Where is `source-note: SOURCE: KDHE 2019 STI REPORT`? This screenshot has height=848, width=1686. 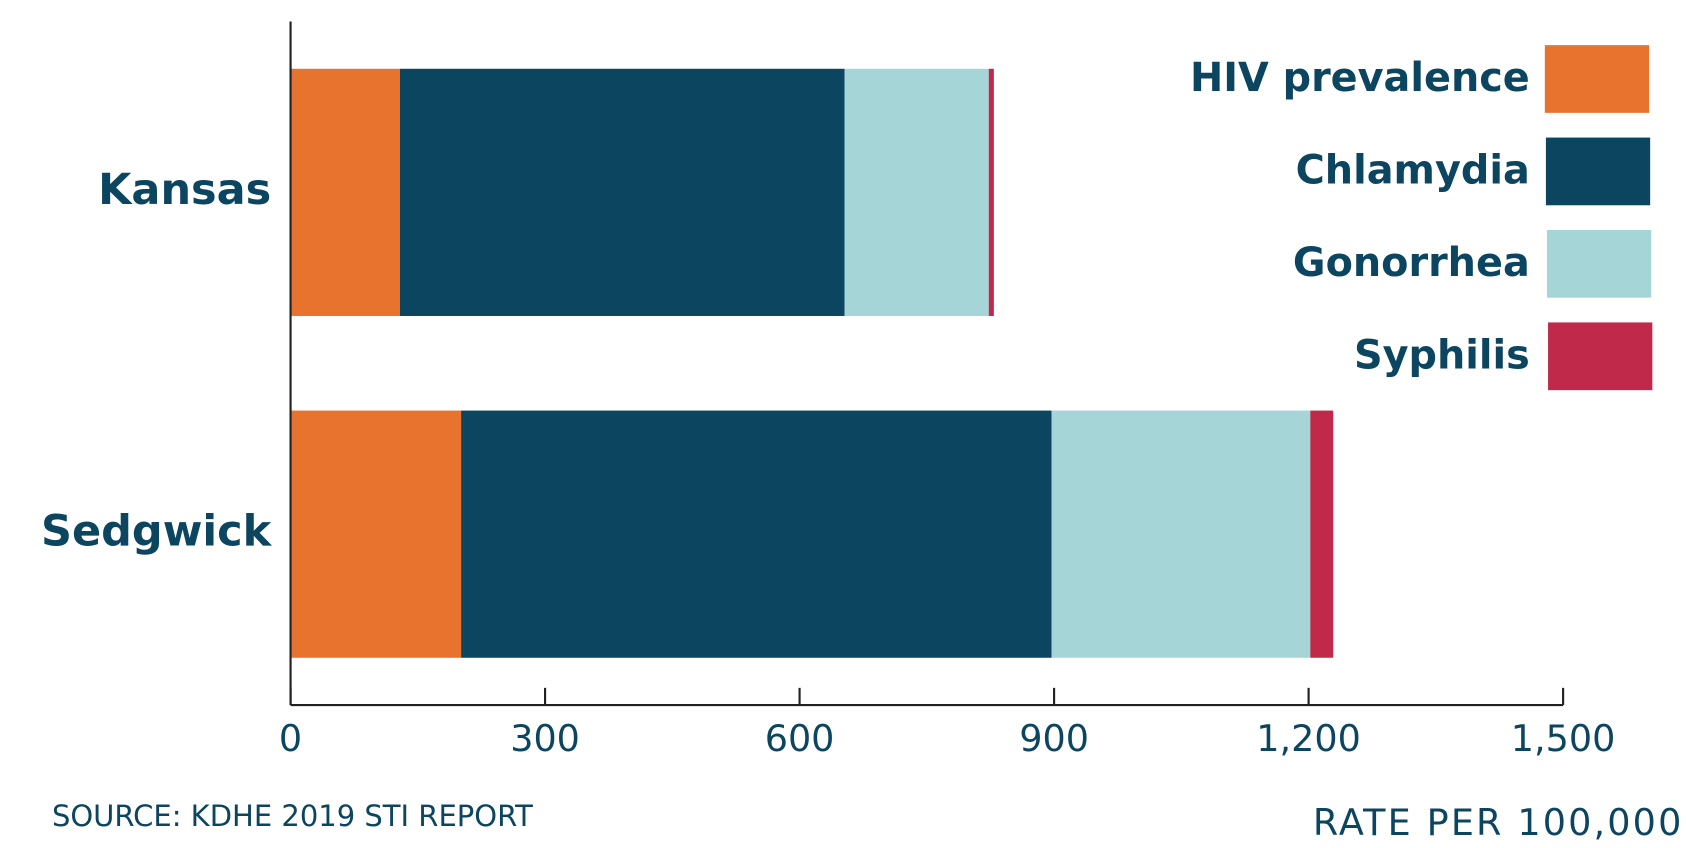
source-note: SOURCE: KDHE 2019 STI REPORT is located at coordinates (292, 816).